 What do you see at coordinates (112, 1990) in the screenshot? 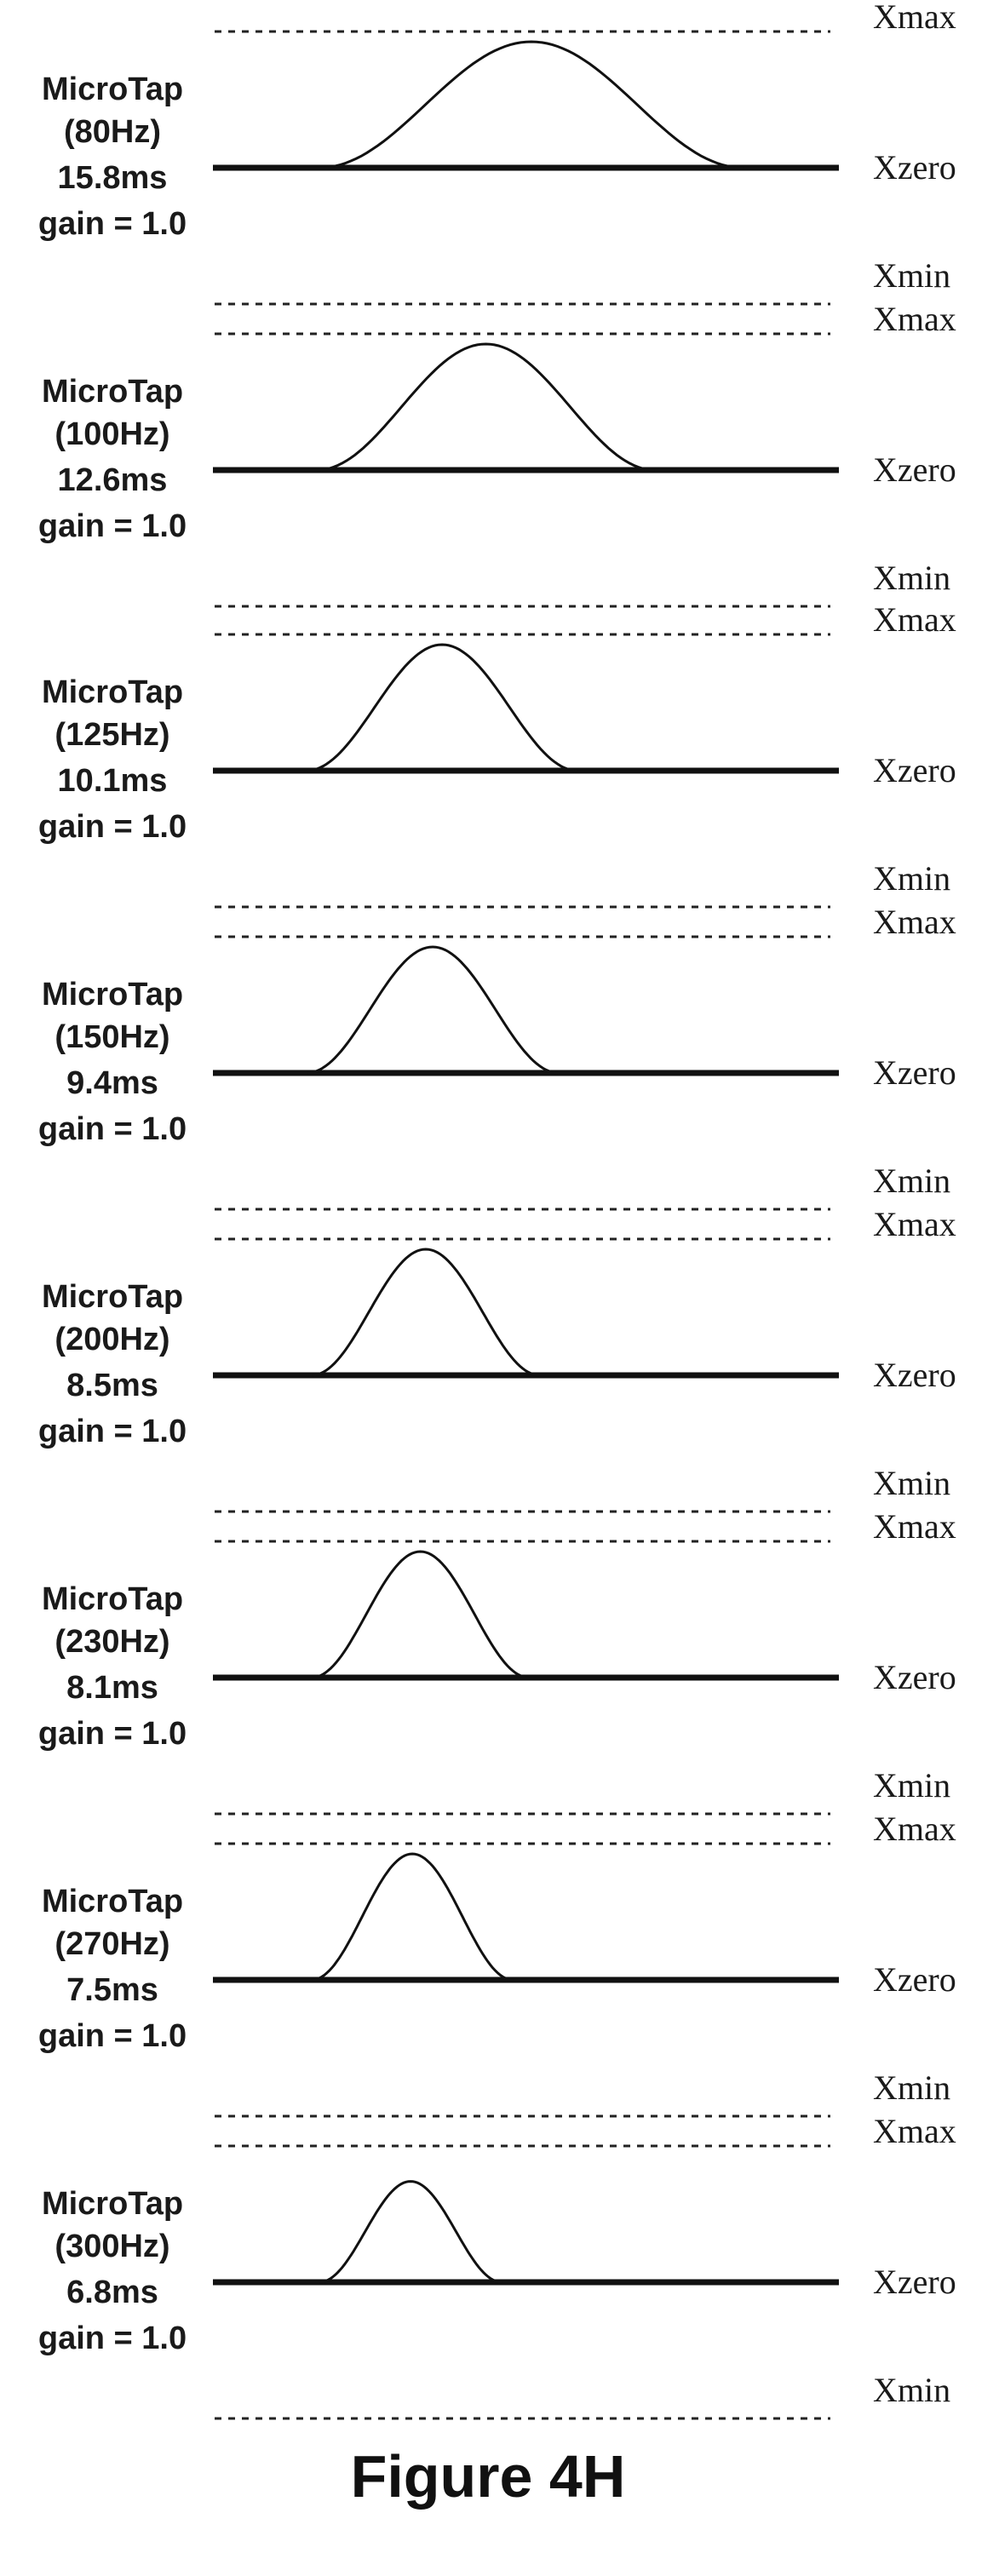
I see `microtap-duration: 7.5ms` at bounding box center [112, 1990].